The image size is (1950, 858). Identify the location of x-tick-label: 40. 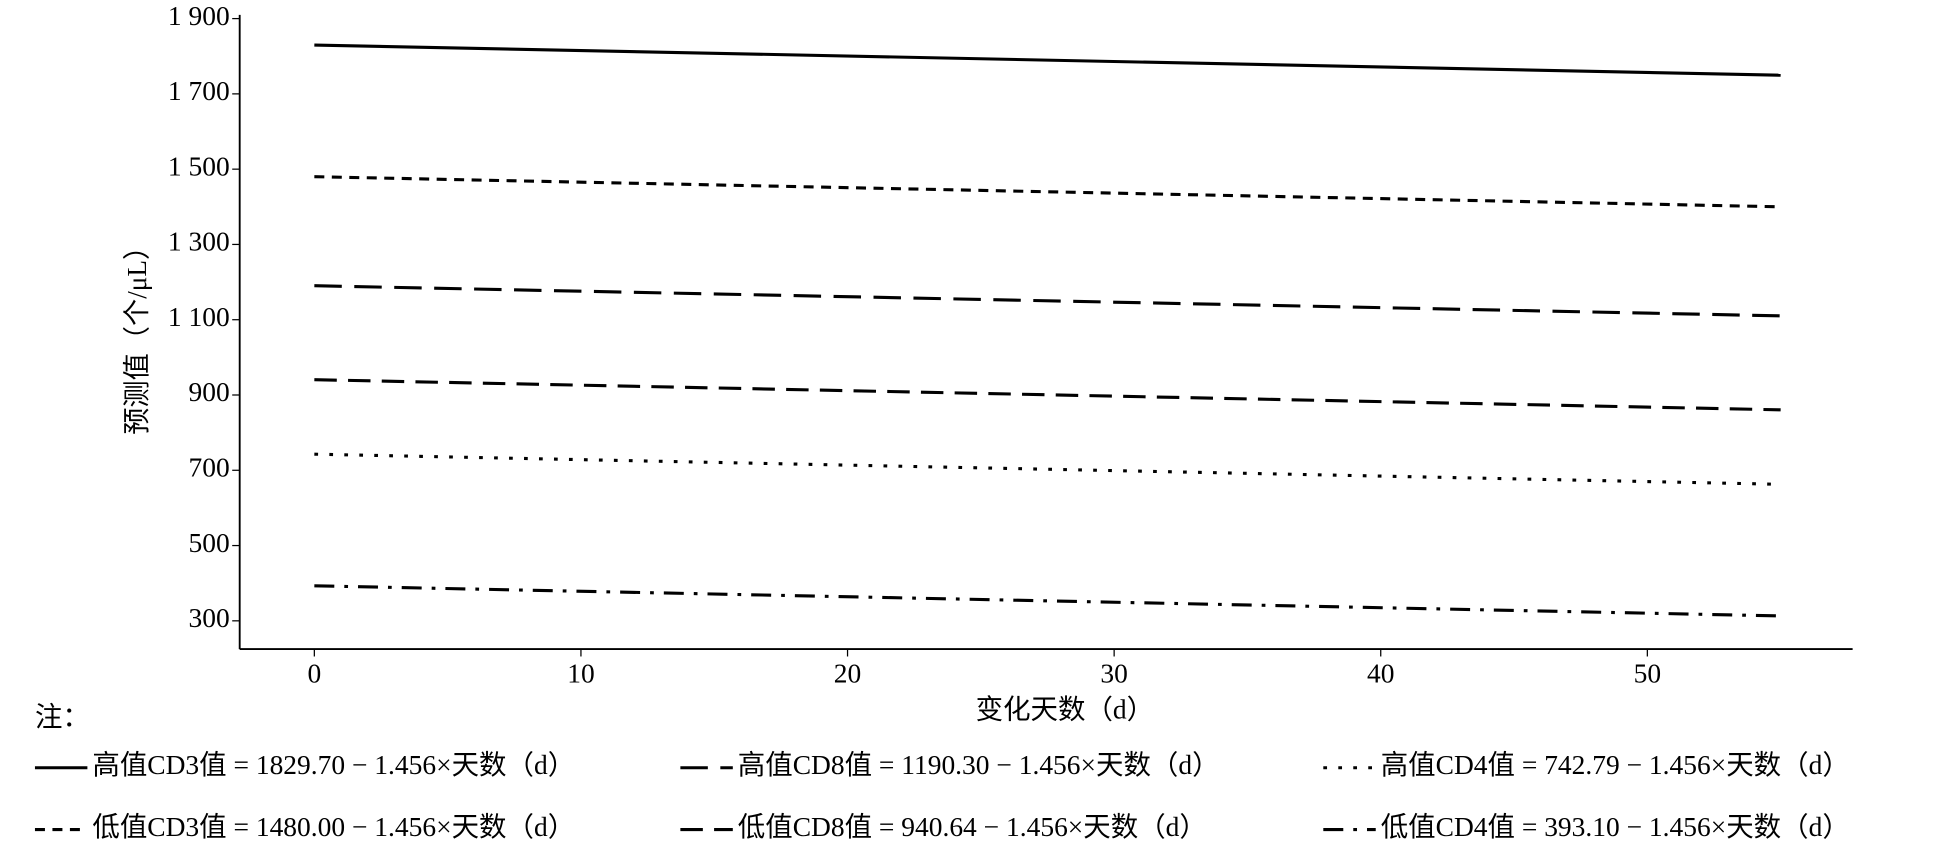
(1380, 674).